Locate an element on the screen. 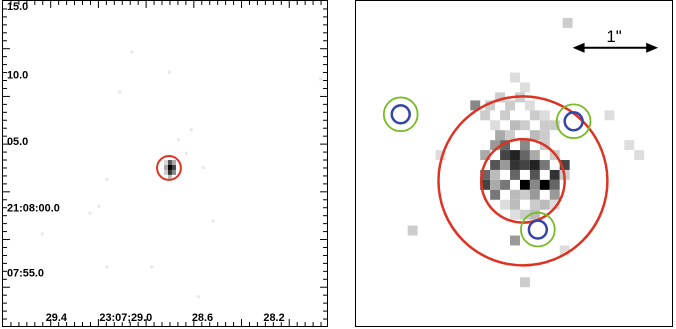 Image resolution: width=676 pixels, height=329 pixels. green-circle-bottom is located at coordinates (538, 229).